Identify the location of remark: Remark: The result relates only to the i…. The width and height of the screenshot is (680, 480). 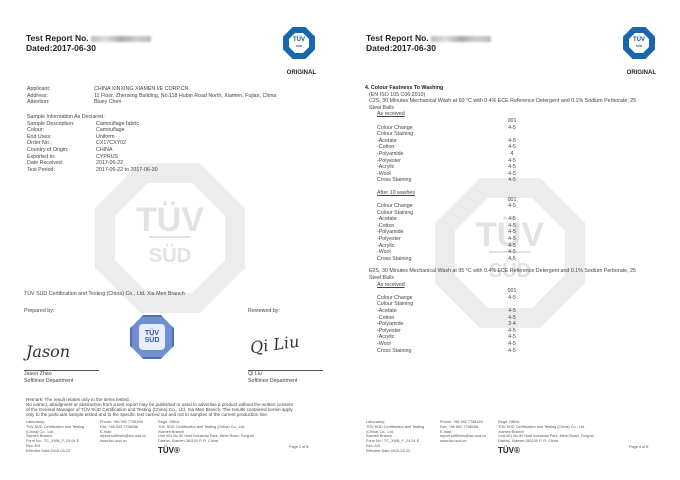
(159, 407).